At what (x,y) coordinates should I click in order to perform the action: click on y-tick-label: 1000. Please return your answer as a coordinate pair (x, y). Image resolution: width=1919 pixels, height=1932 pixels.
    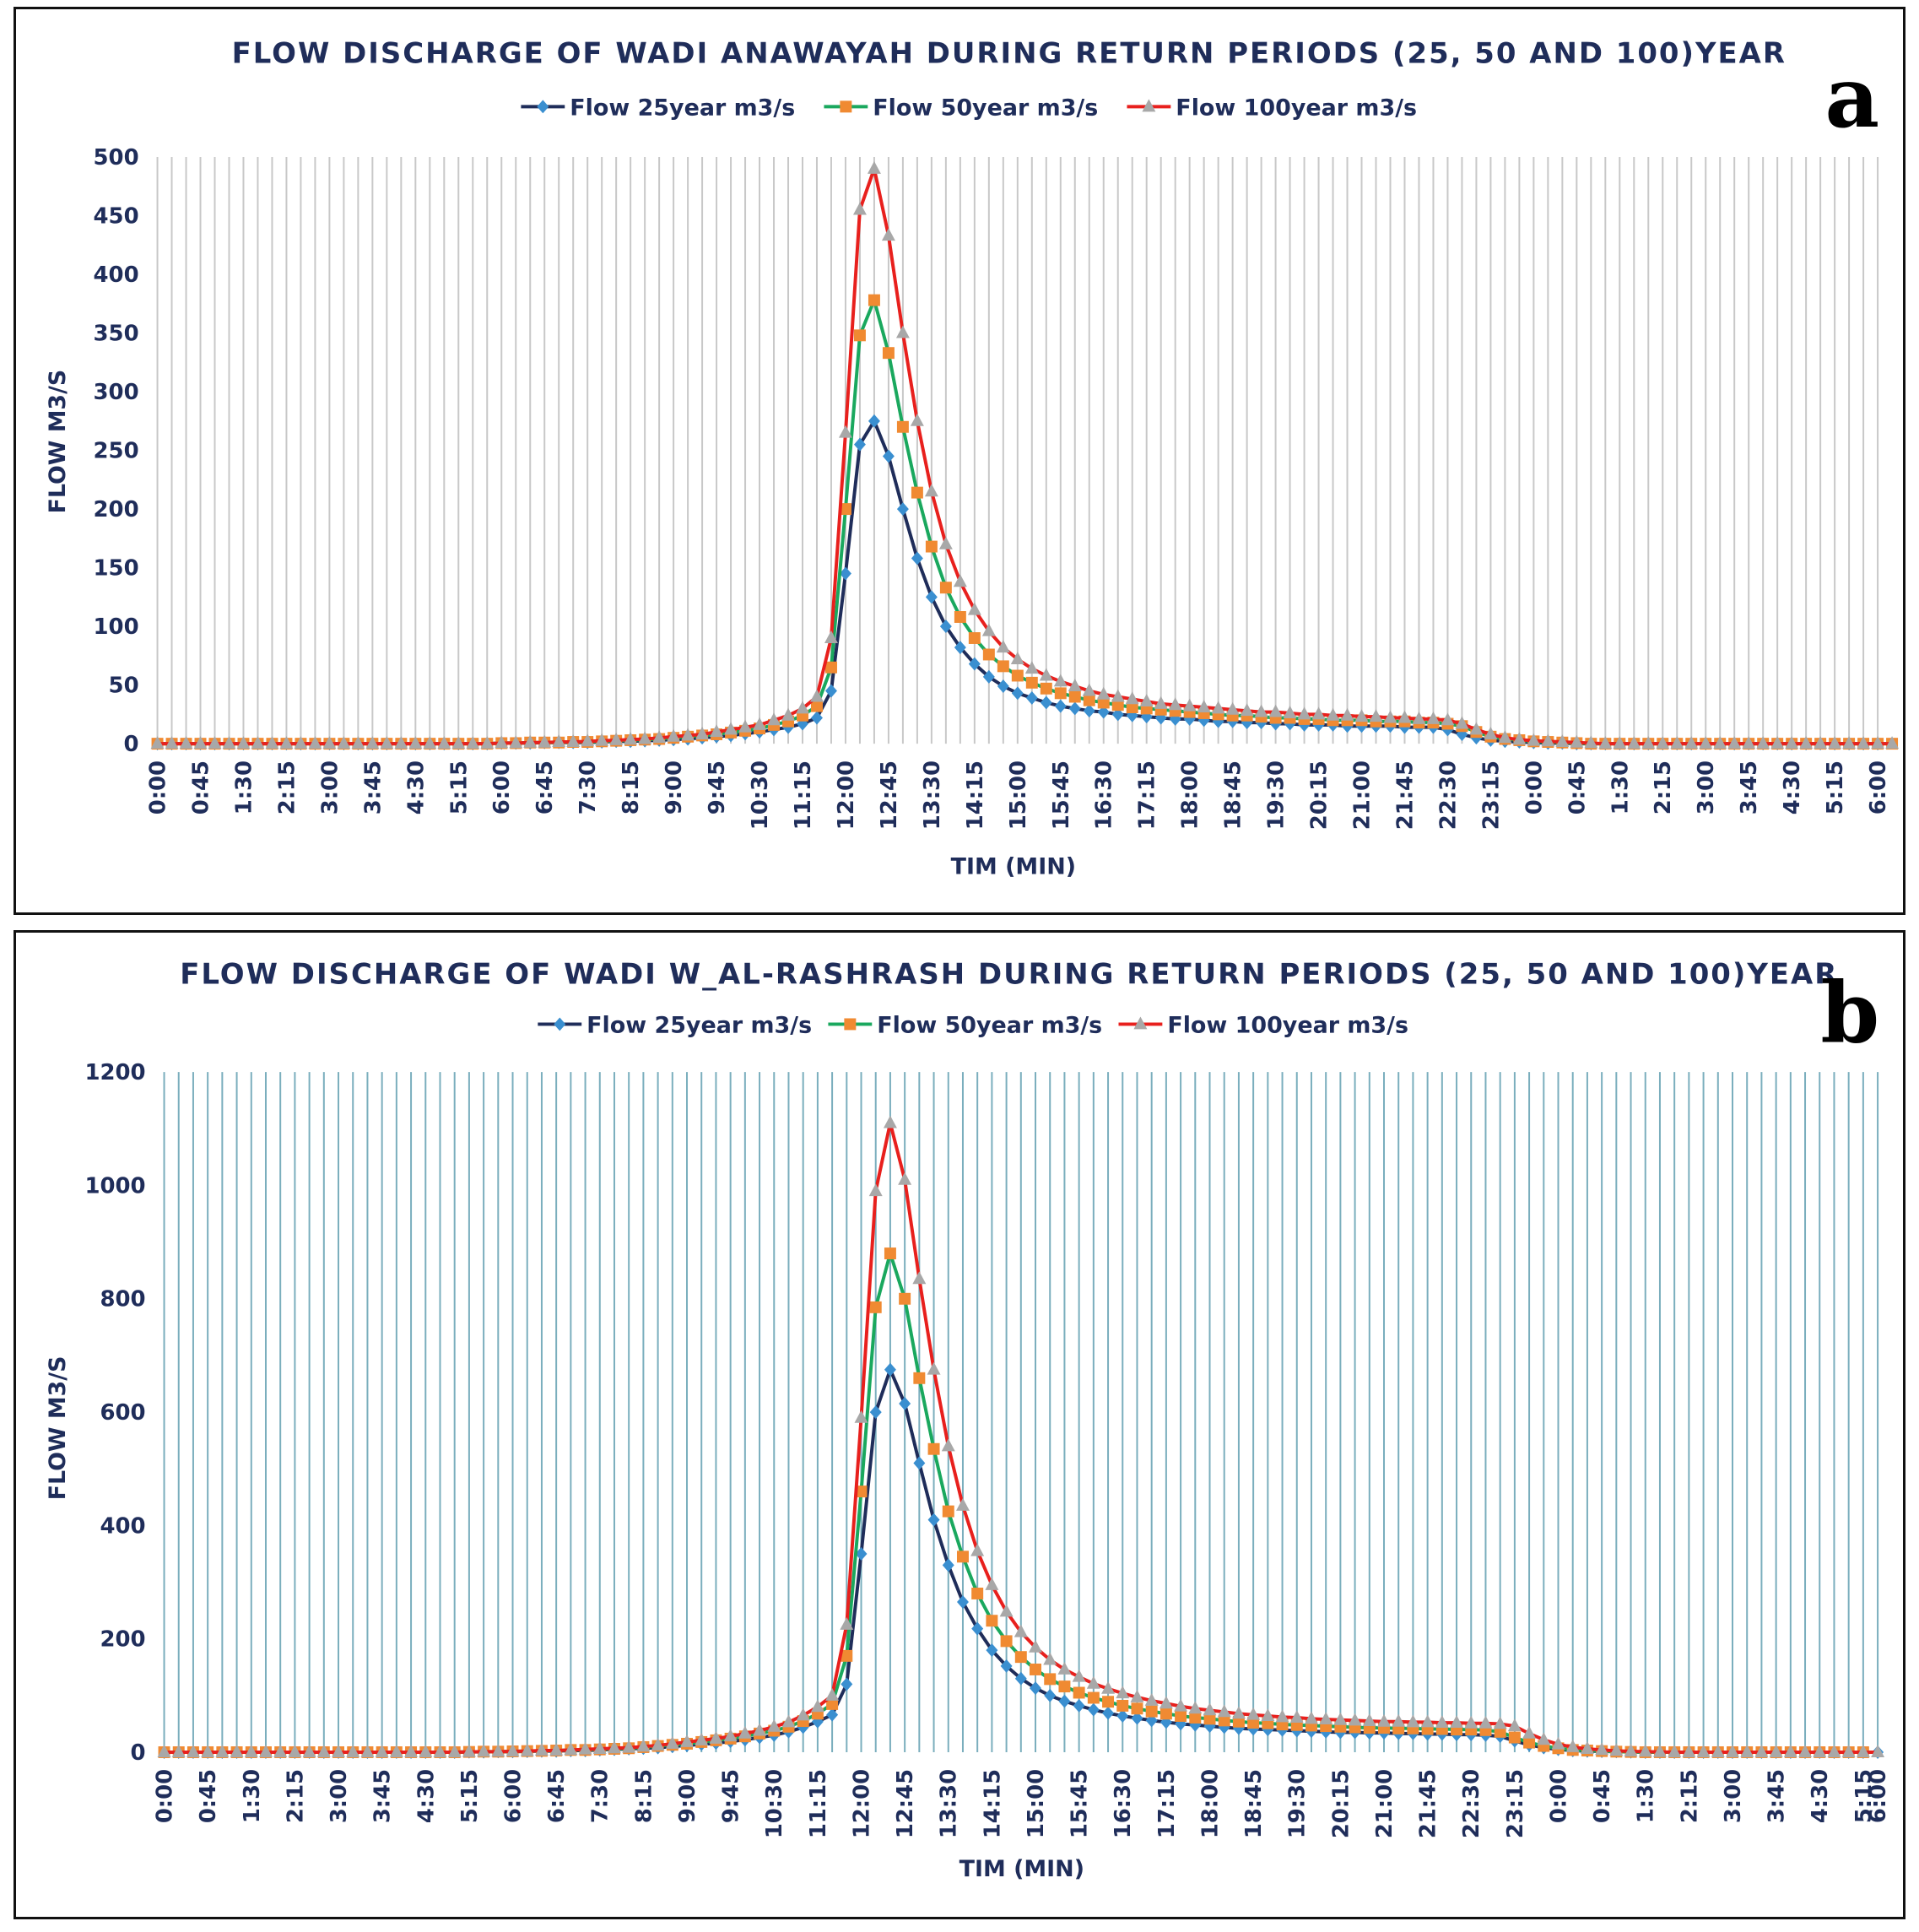
    Looking at the image, I should click on (114, 1186).